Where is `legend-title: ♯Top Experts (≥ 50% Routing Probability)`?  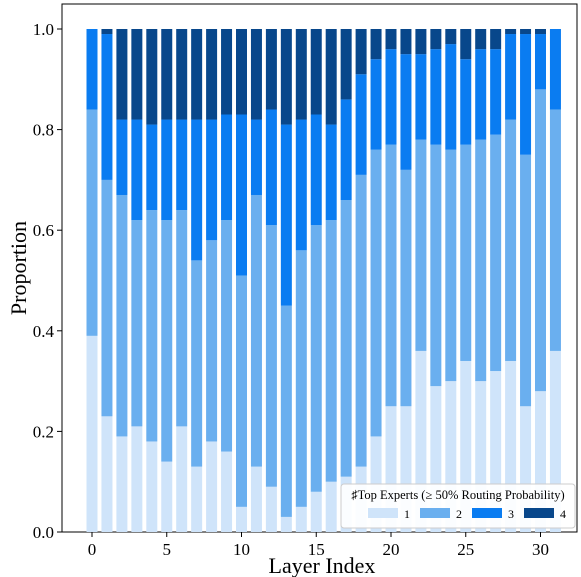
legend-title: ♯Top Experts (≥ 50% Routing Probability) is located at coordinates (457, 495).